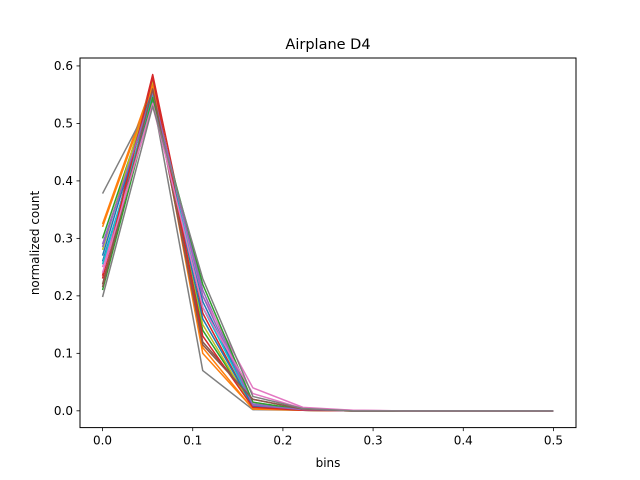 This screenshot has width=640, height=480. Describe the element at coordinates (63, 296) in the screenshot. I see `y-tick-label: 0.2` at that location.